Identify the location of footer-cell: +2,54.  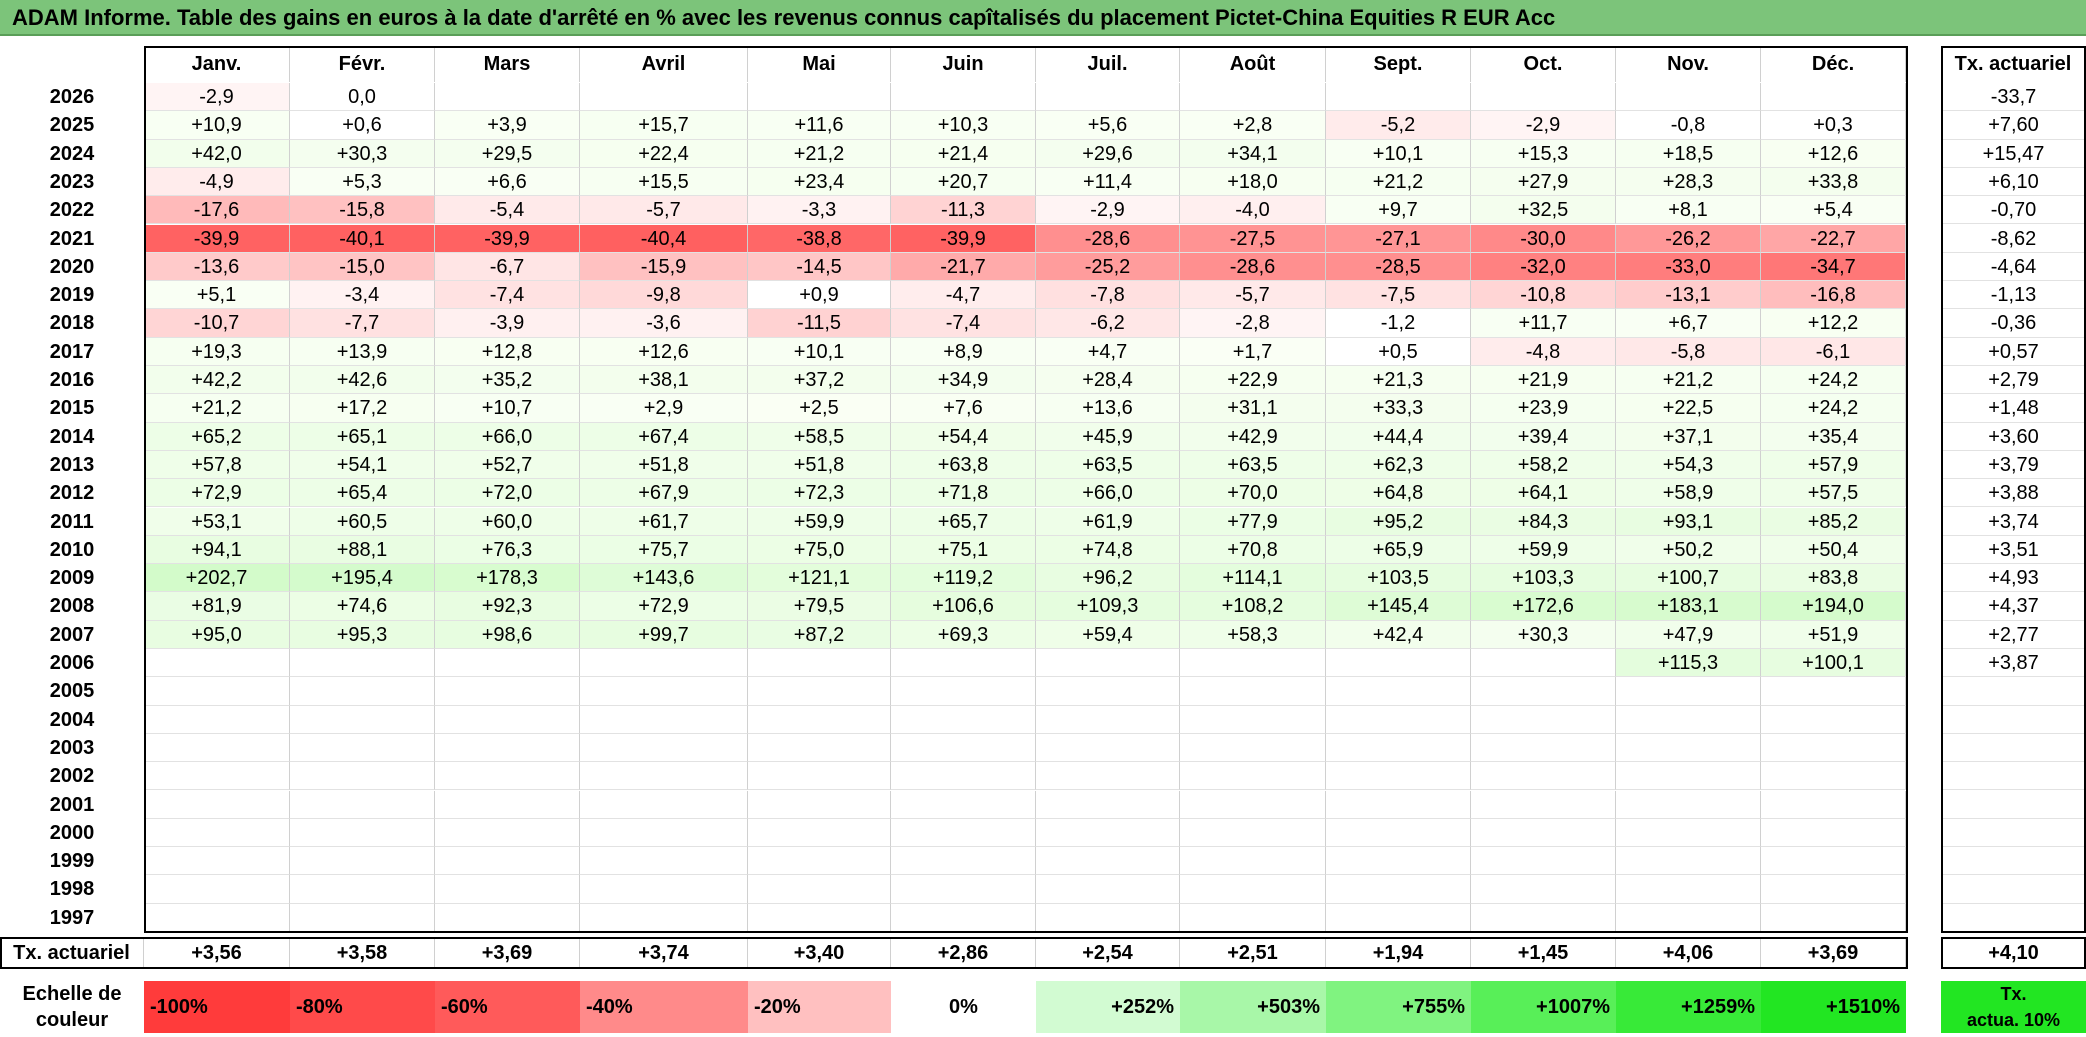
(1108, 953).